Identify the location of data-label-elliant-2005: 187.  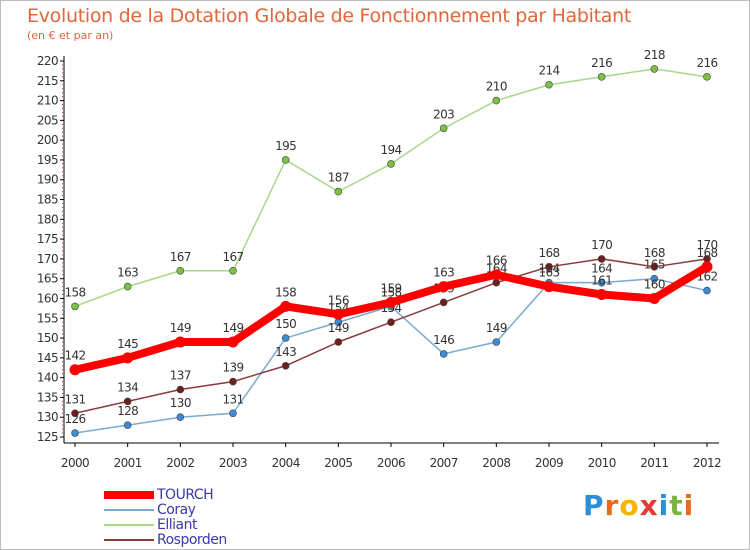
(338, 178).